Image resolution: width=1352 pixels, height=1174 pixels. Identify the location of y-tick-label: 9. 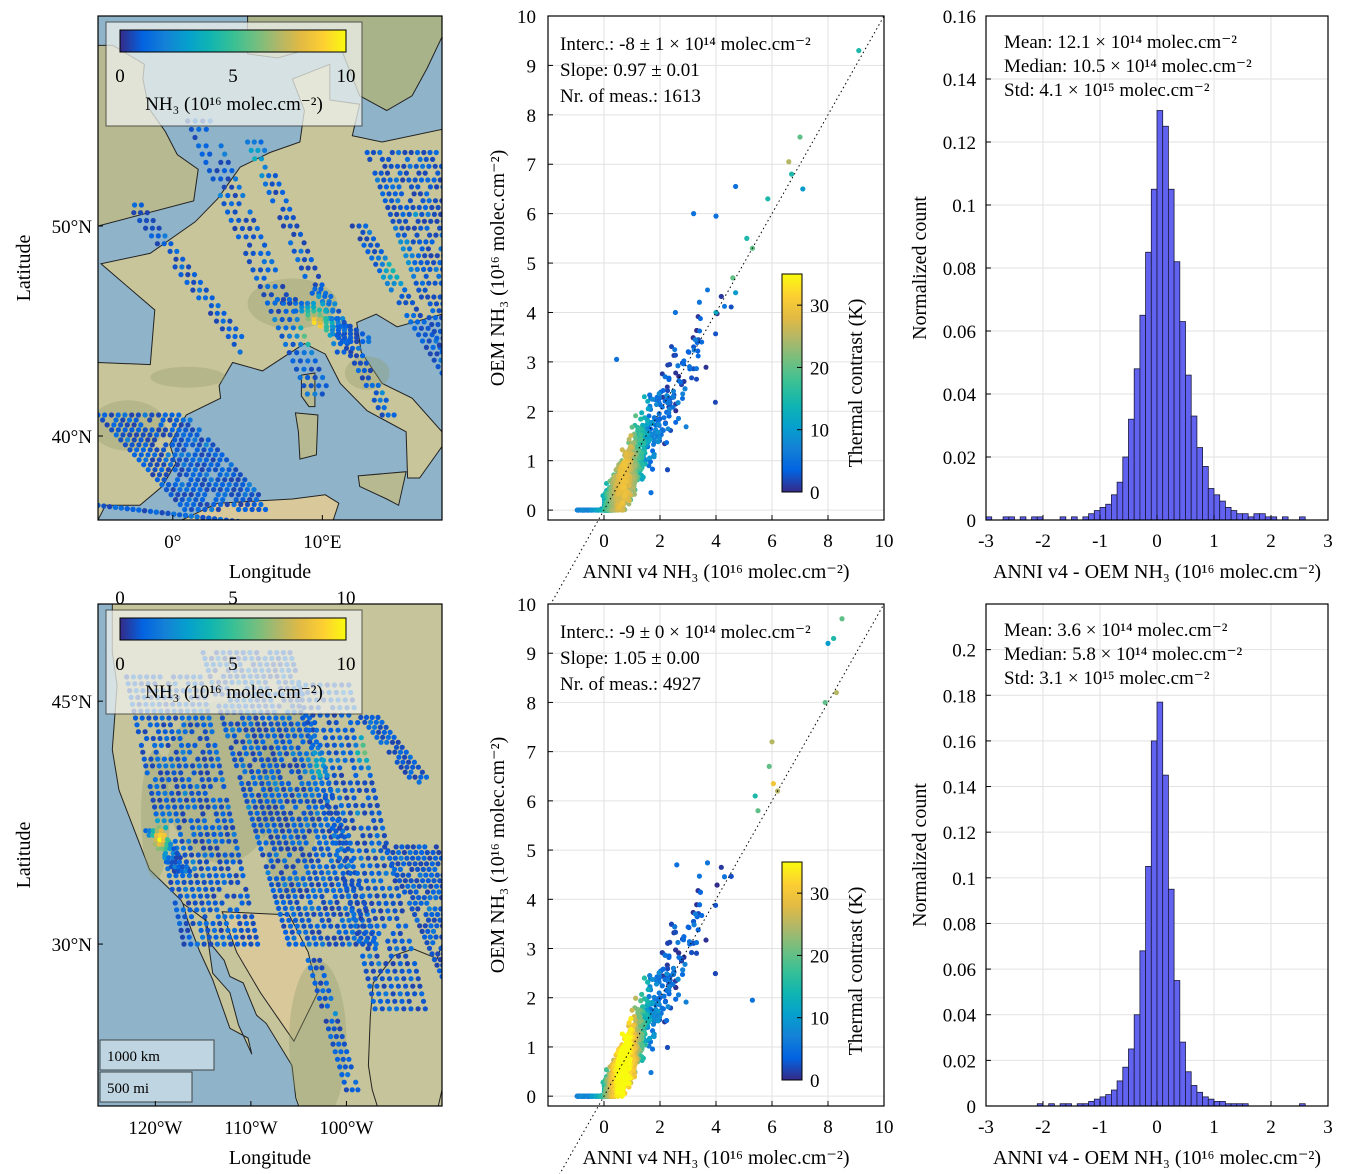
(532, 66).